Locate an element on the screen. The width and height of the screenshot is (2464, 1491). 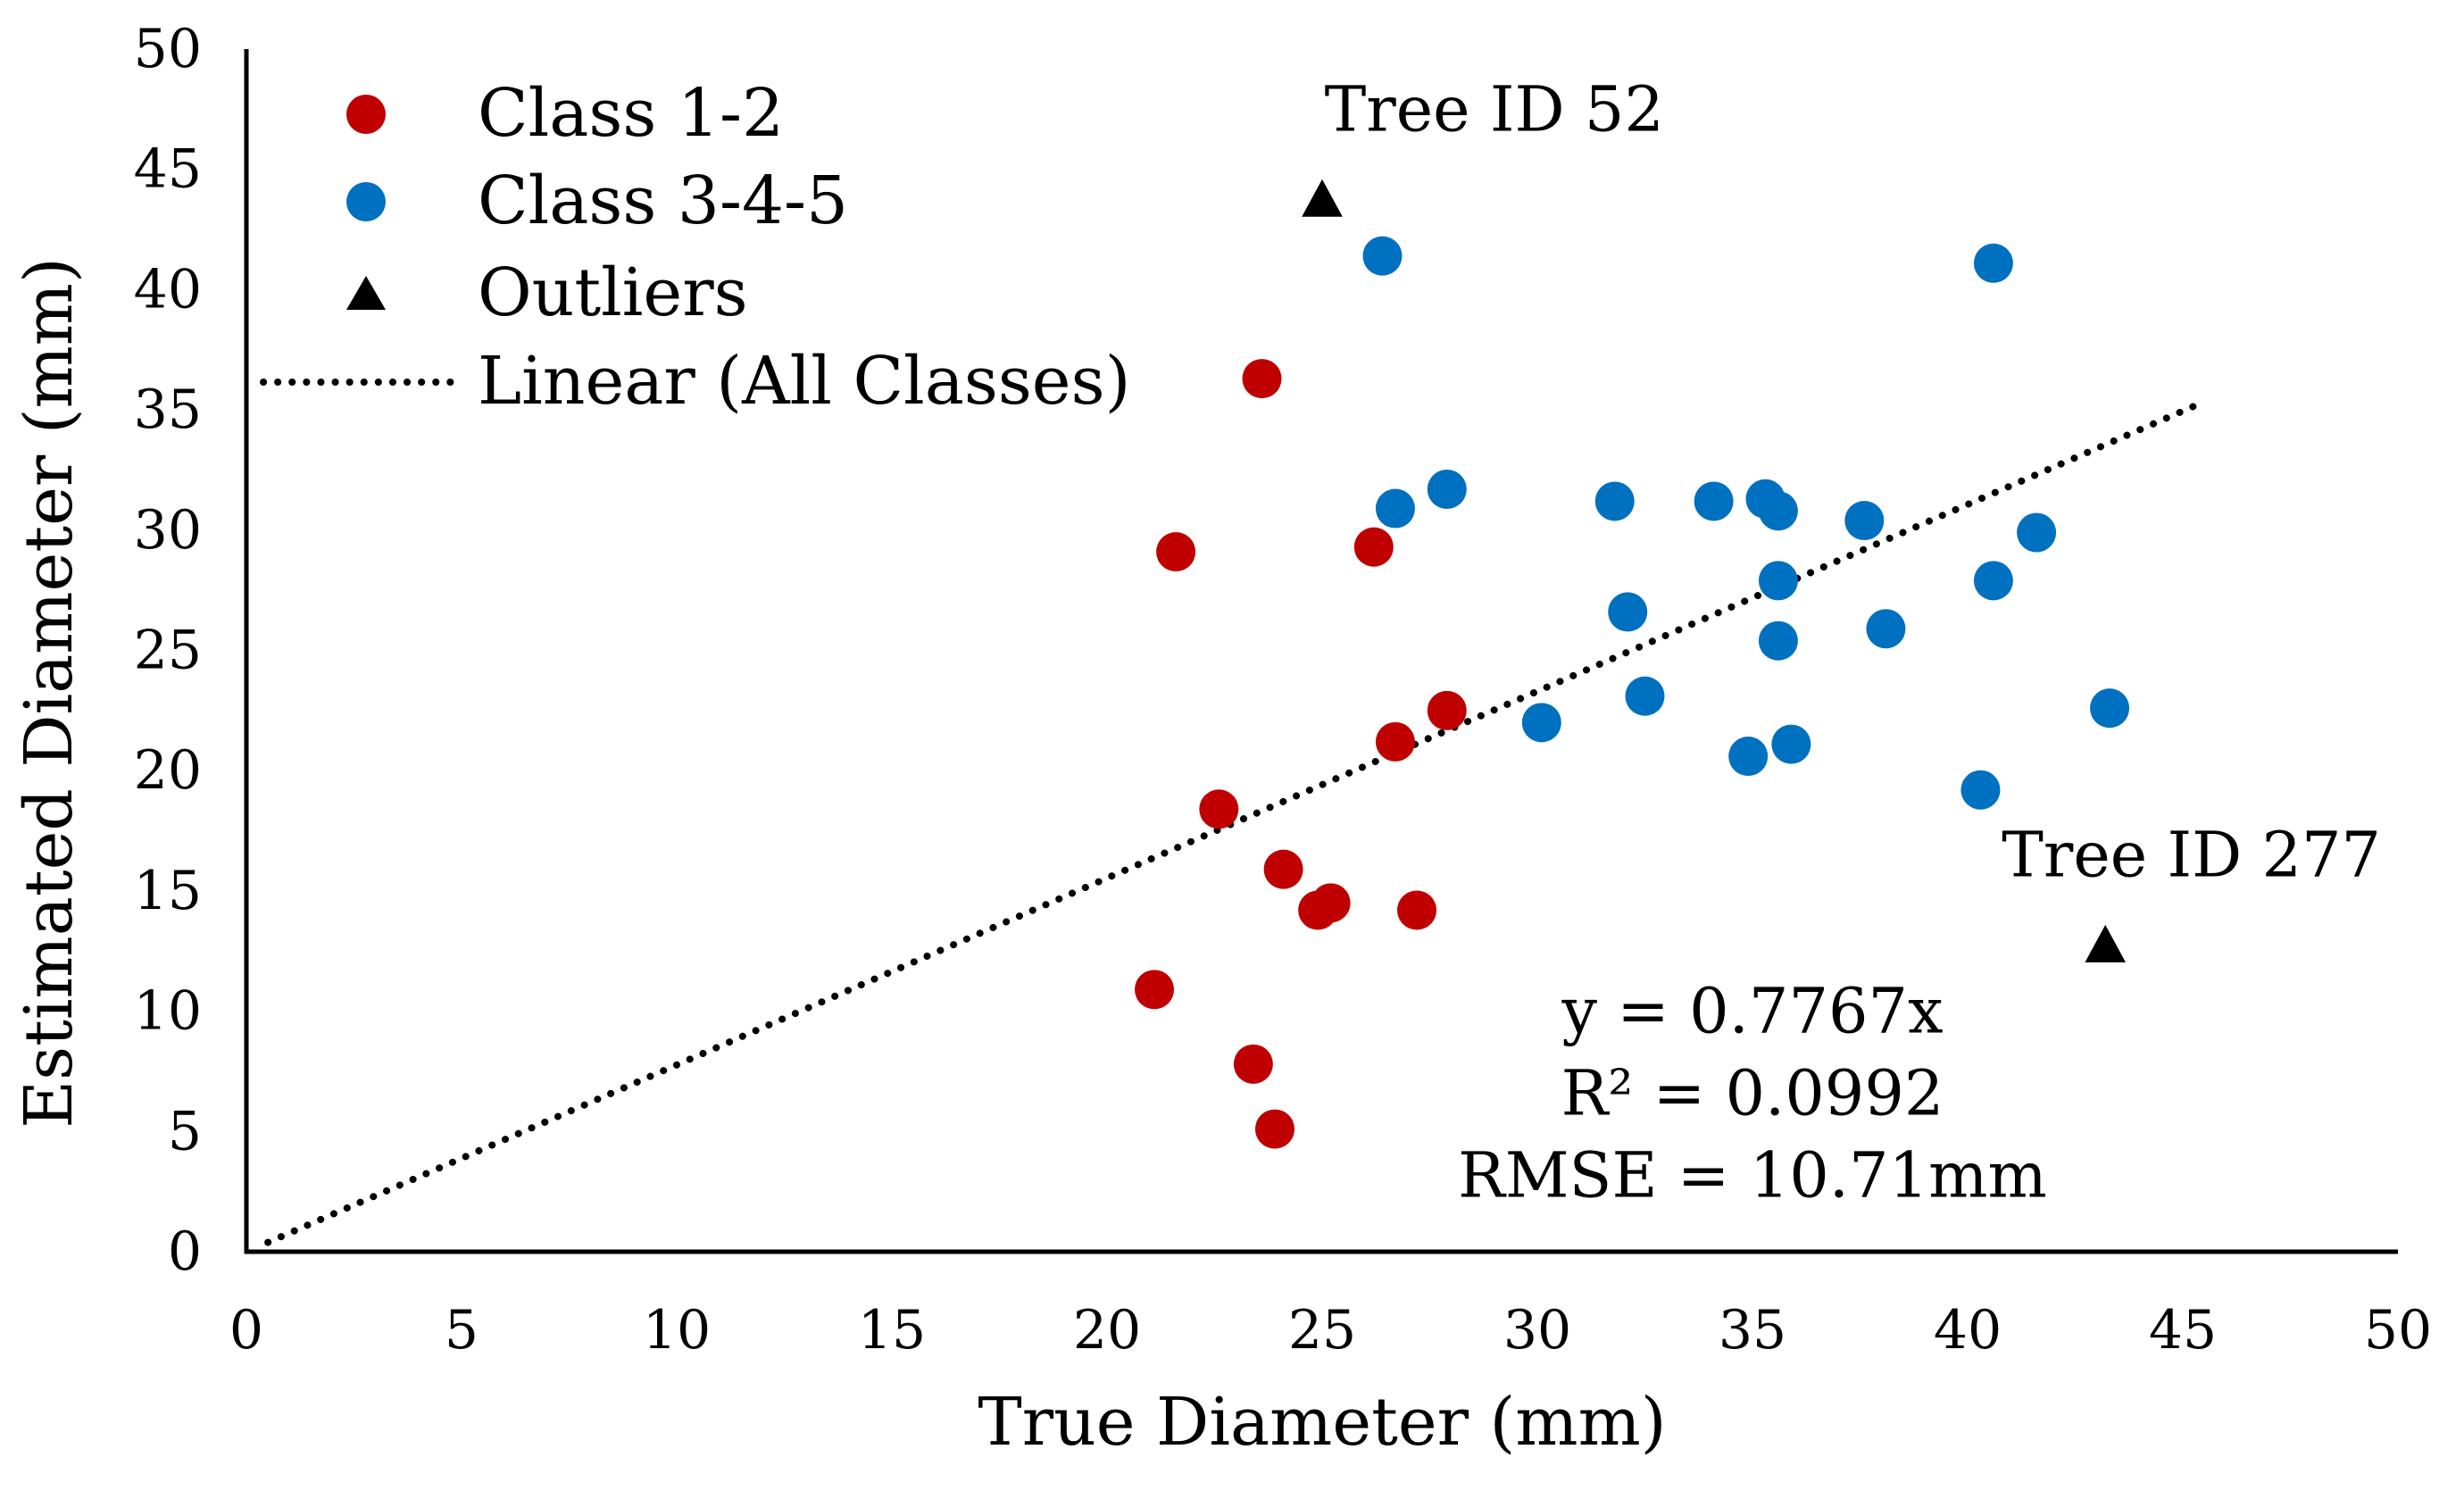
legend-label-linear-trend: Linear (All Classes) is located at coordinates (804, 382).